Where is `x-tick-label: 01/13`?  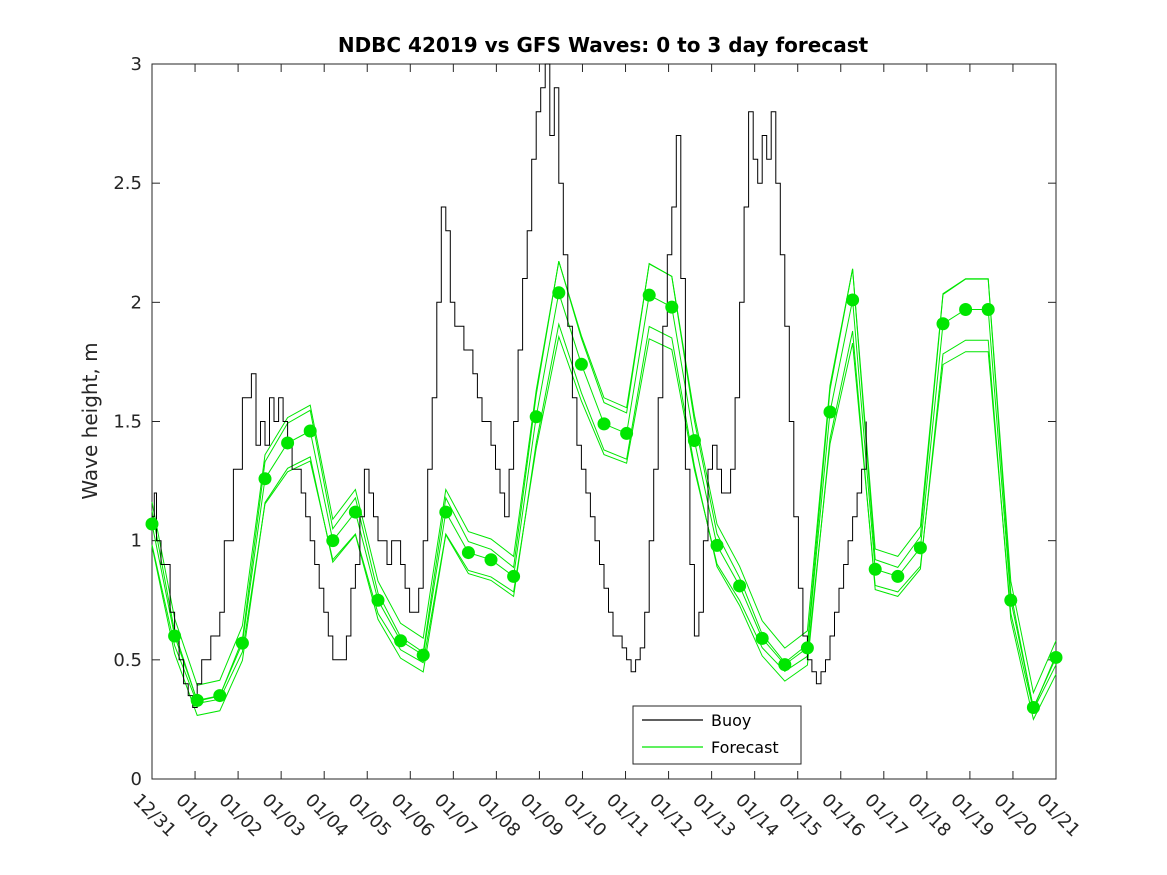 x-tick-label: 01/13 is located at coordinates (714, 816).